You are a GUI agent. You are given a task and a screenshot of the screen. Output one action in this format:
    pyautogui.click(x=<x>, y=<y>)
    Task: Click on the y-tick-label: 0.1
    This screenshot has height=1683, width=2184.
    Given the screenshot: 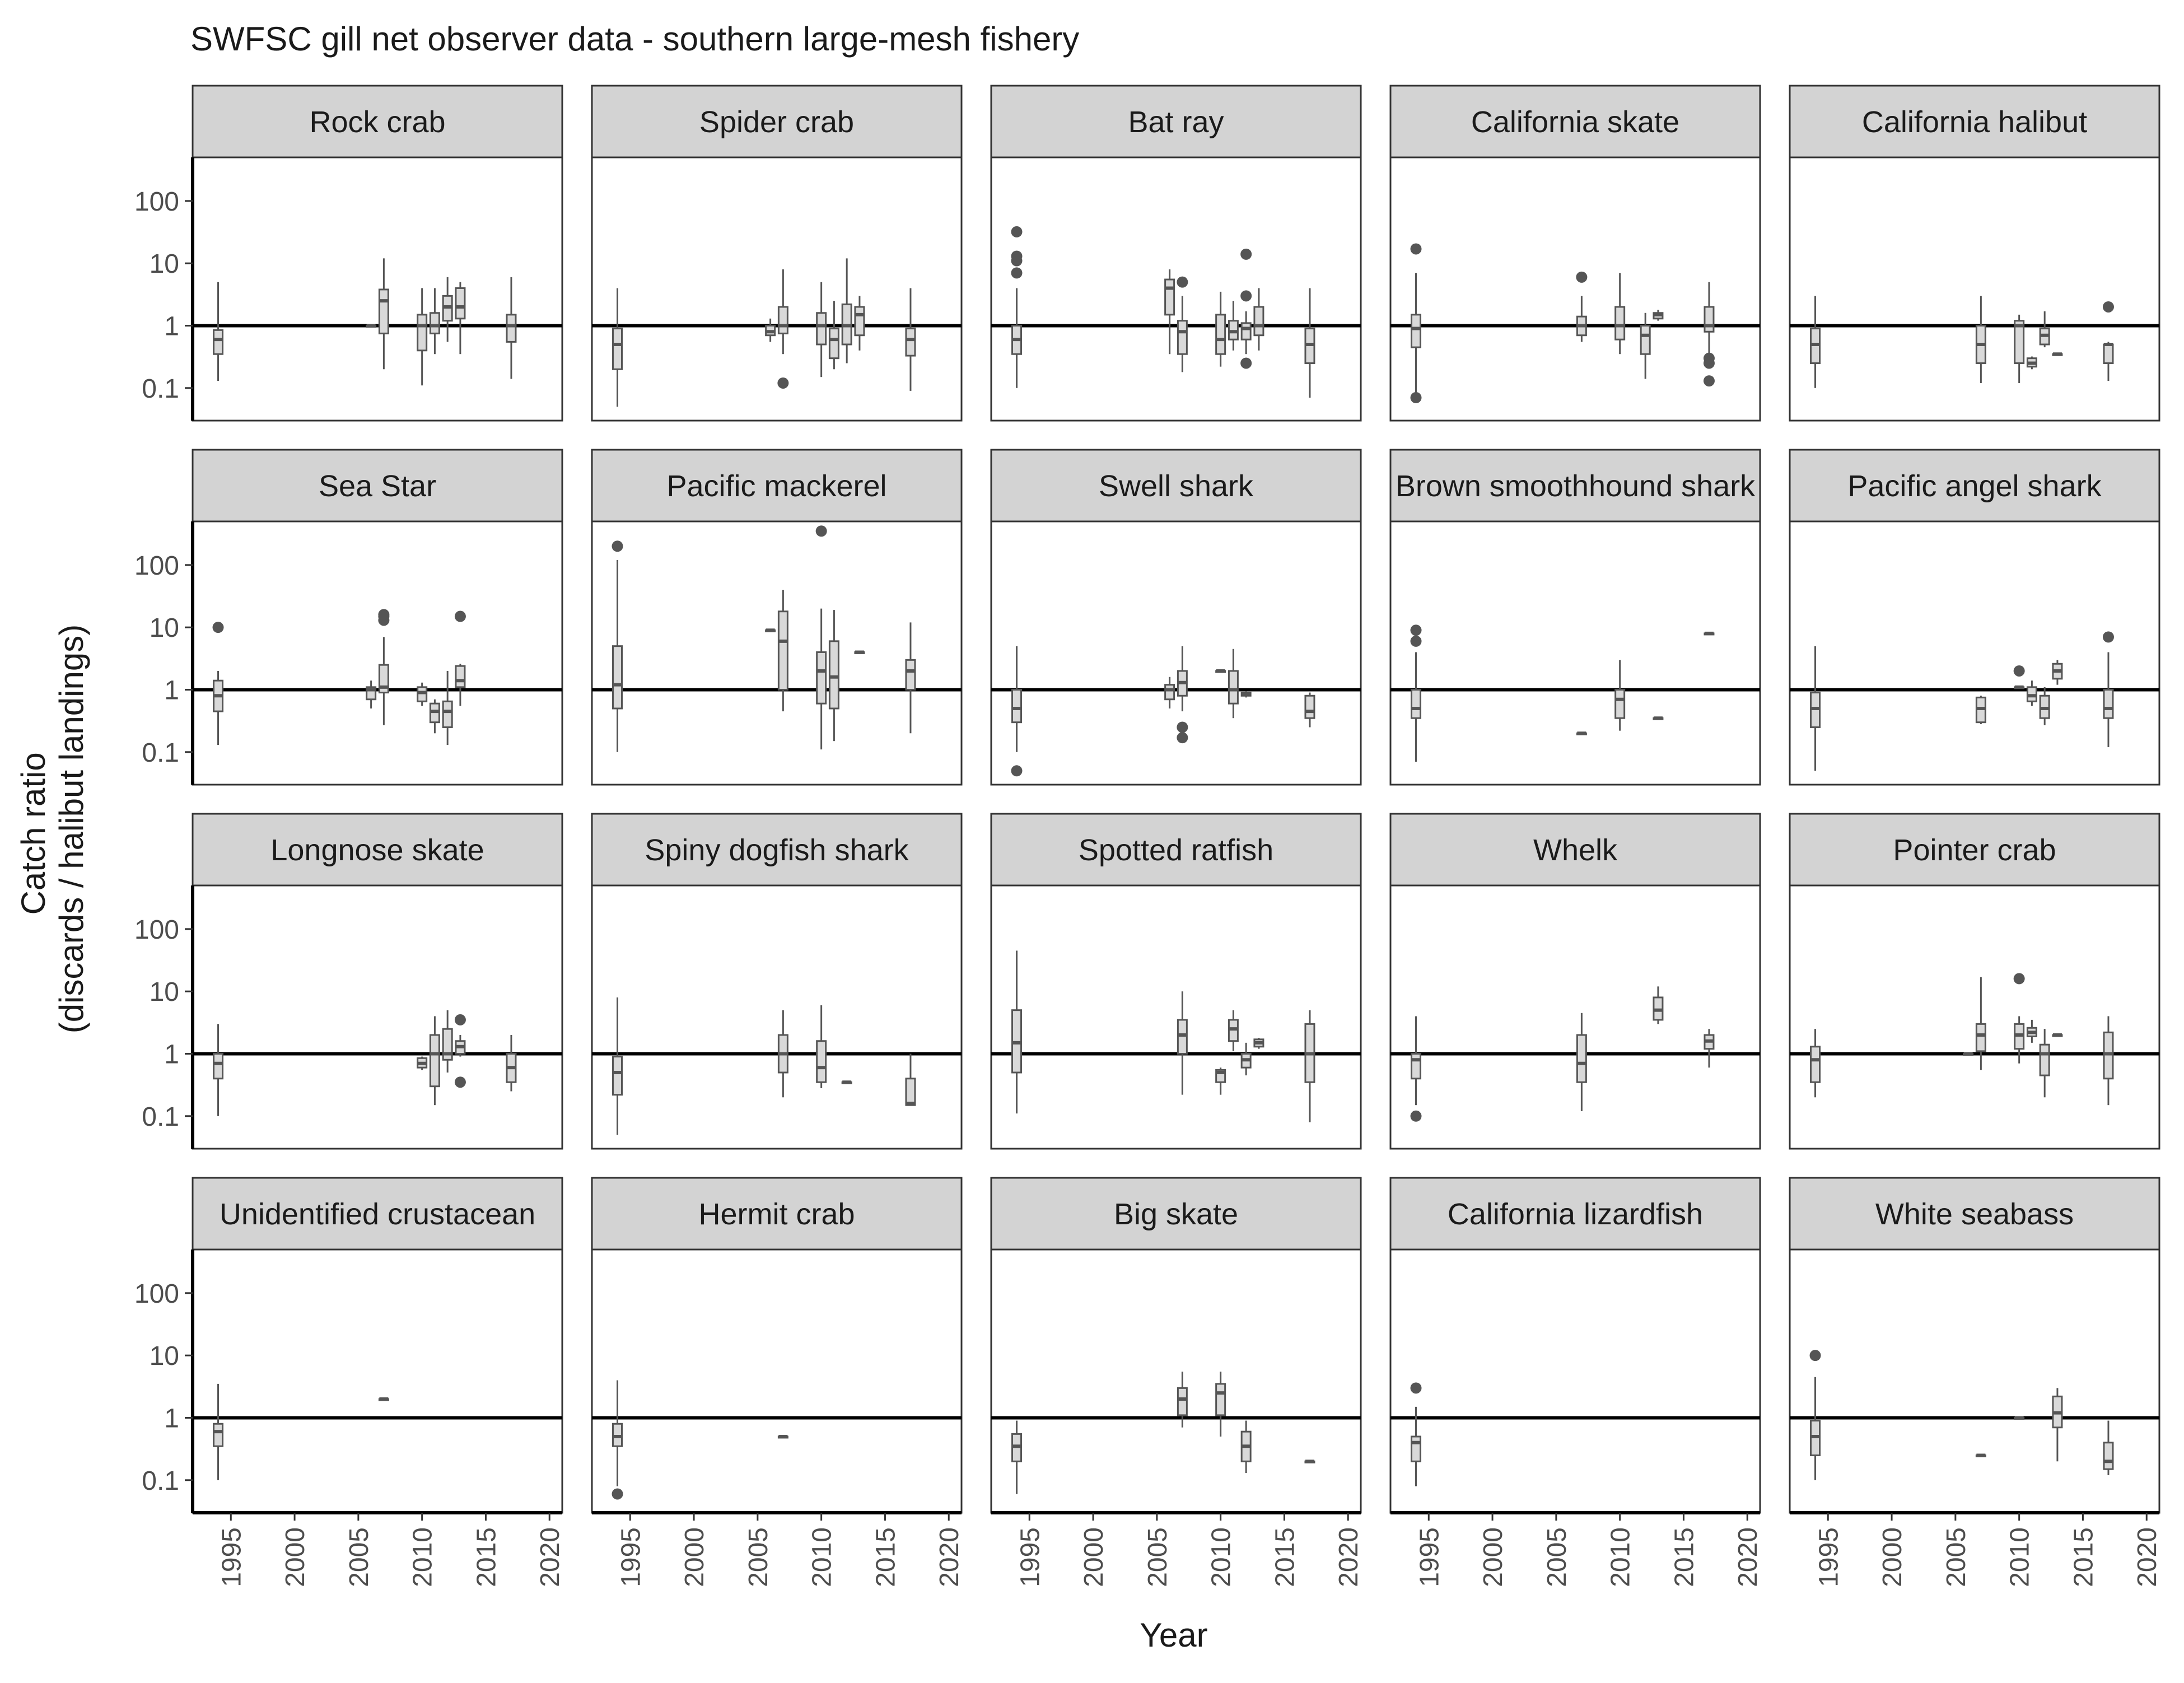 What is the action you would take?
    pyautogui.click(x=161, y=753)
    